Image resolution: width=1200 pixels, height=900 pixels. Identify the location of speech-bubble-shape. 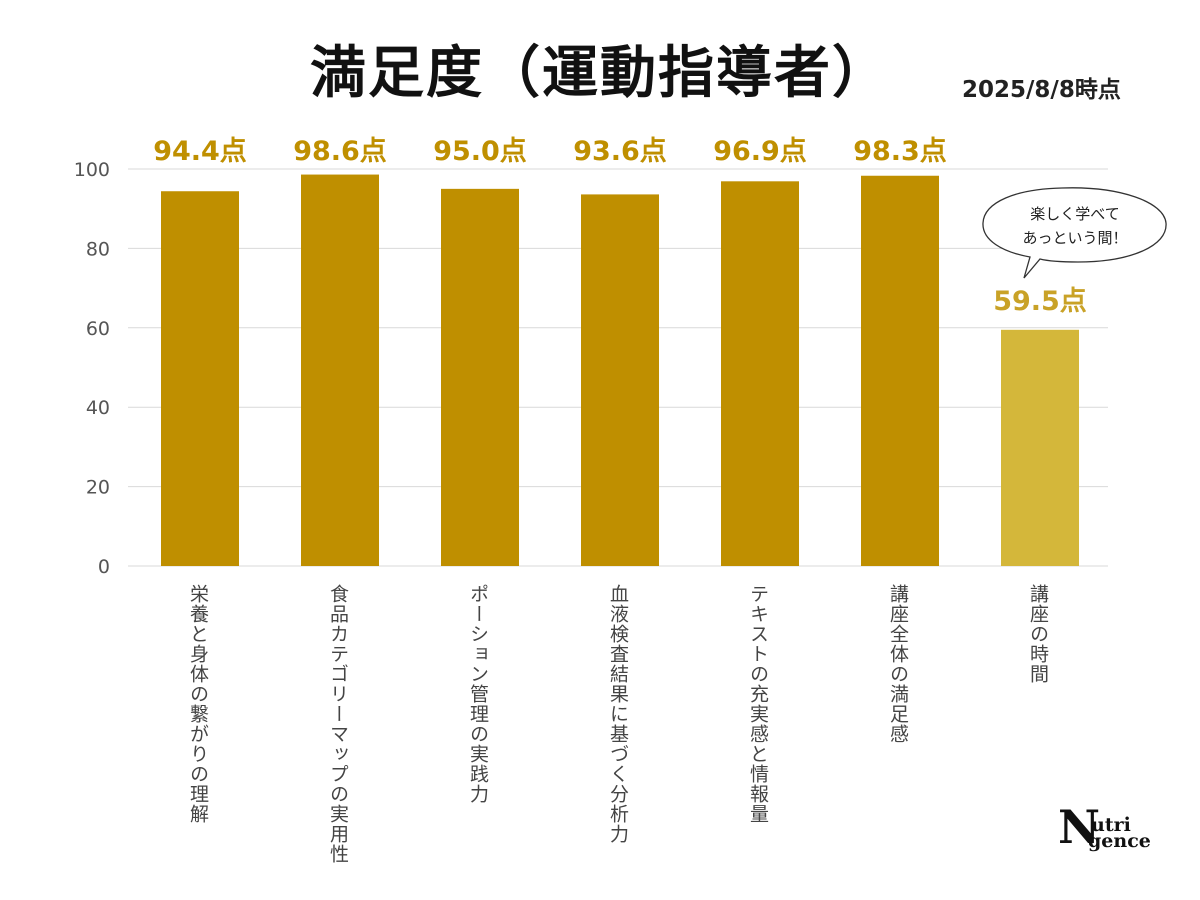
(1074, 233).